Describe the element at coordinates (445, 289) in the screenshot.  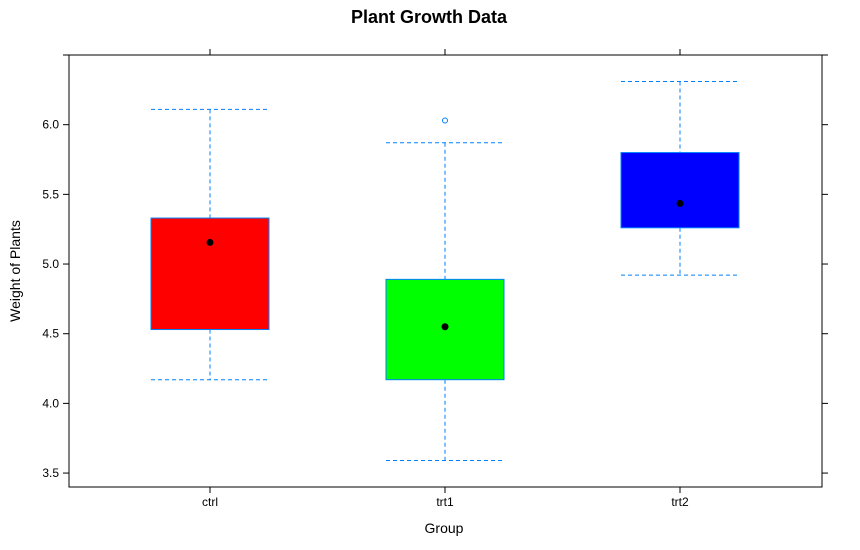
I see `box-trt1` at that location.